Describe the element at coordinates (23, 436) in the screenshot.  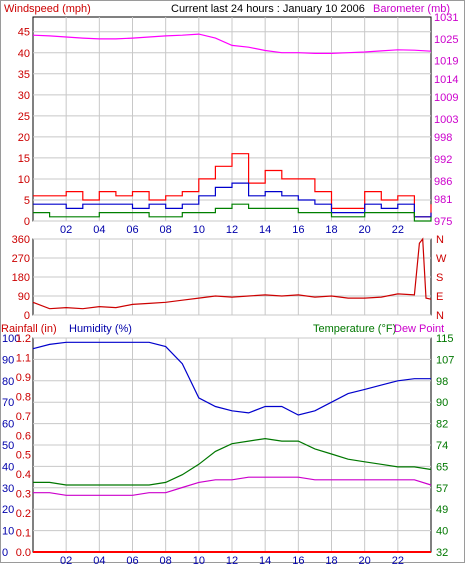
I see `p3-rain-tick-label: 0.6` at that location.